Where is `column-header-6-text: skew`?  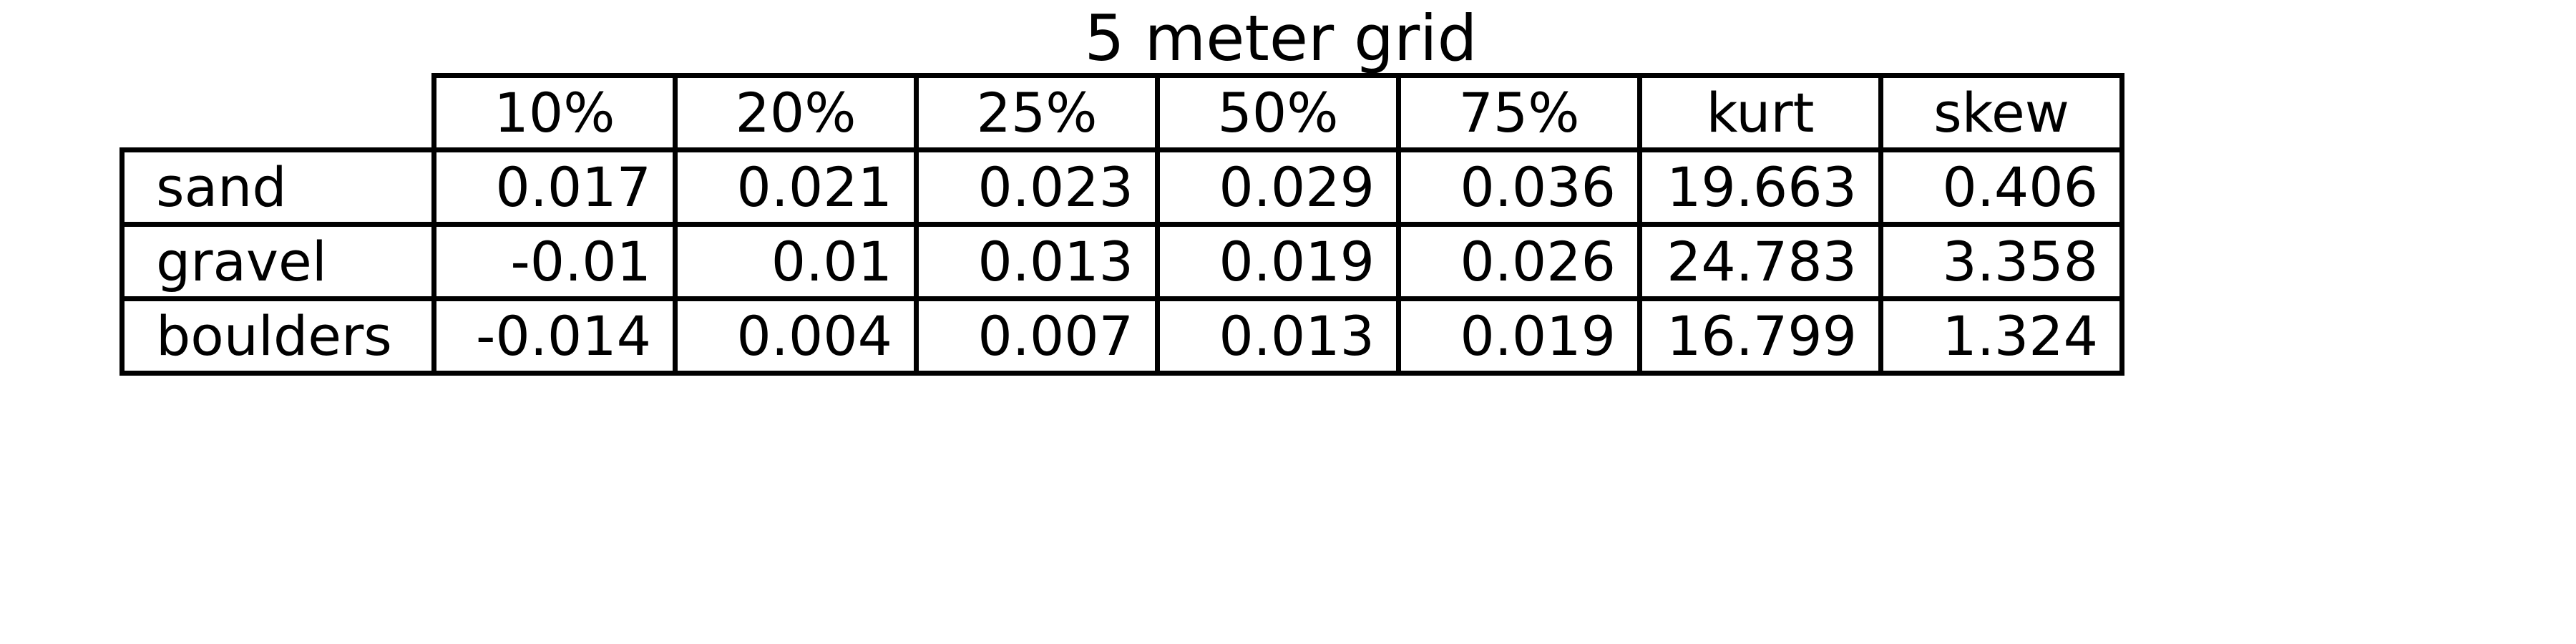 column-header-6-text: skew is located at coordinates (2001, 112).